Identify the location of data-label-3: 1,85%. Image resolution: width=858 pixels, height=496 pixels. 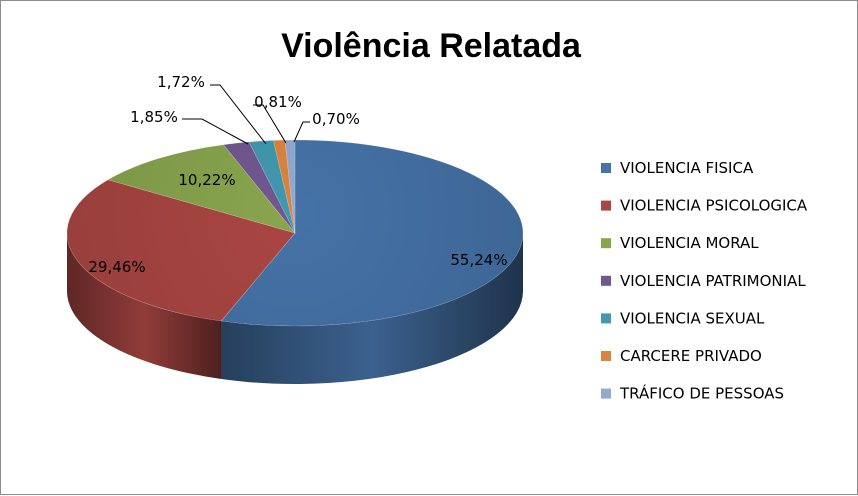
(154, 117).